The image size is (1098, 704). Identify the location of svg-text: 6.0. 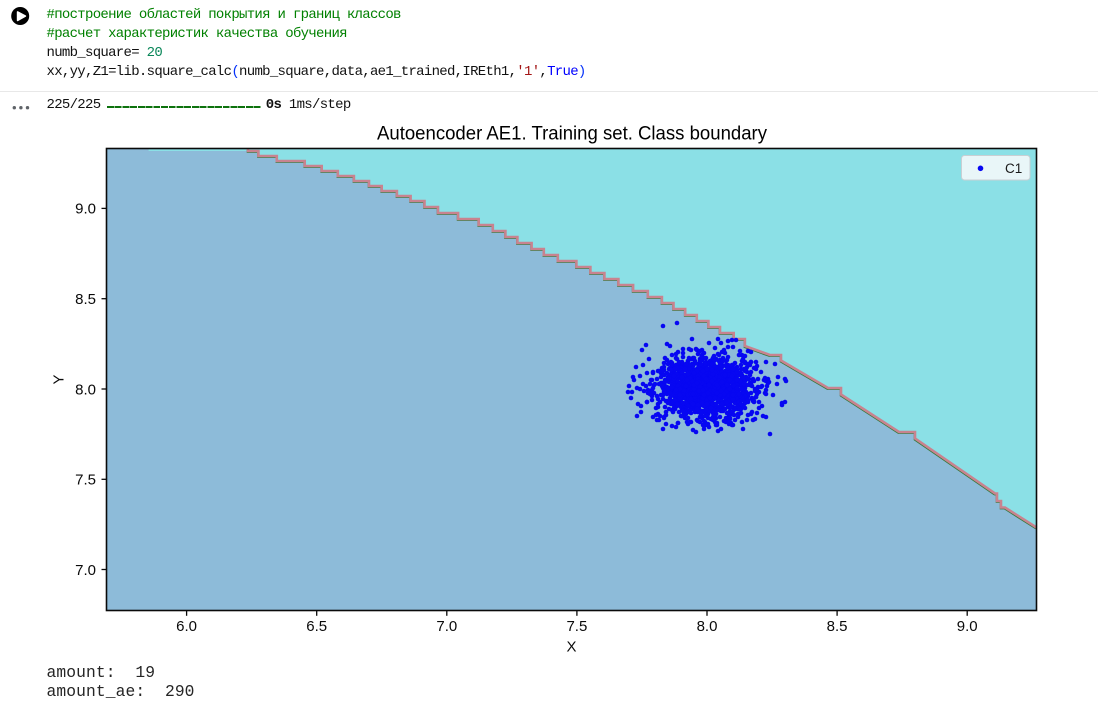
(186, 626).